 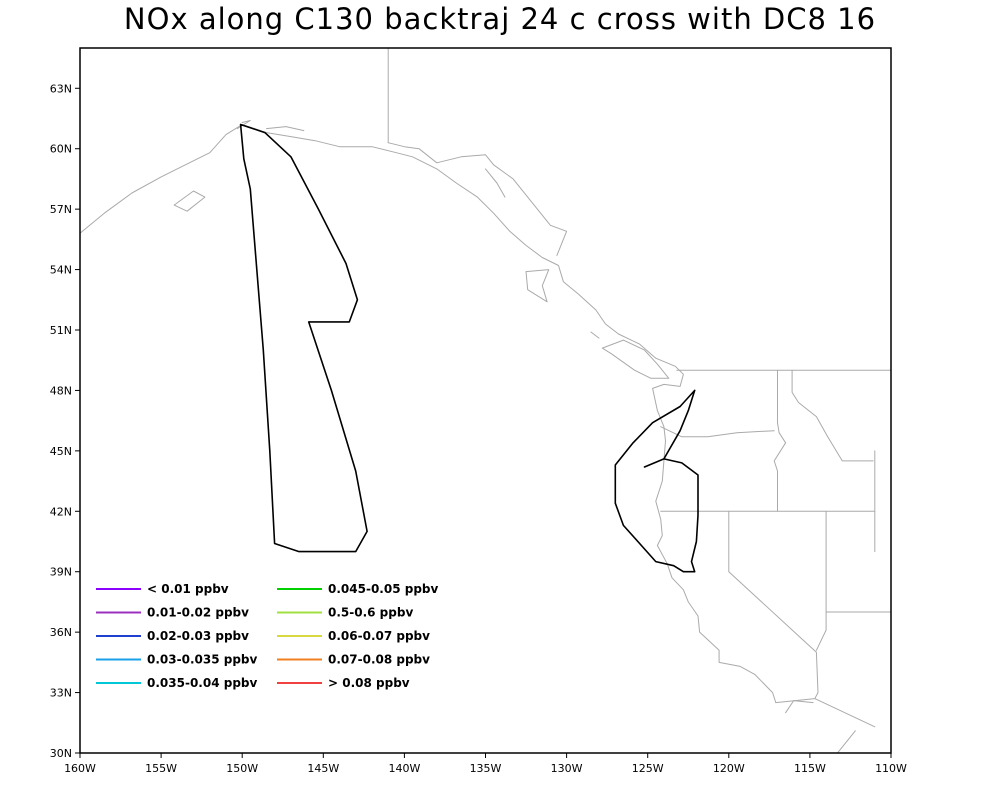 What do you see at coordinates (61, 88) in the screenshot?
I see `y-tick-label: 63N` at bounding box center [61, 88].